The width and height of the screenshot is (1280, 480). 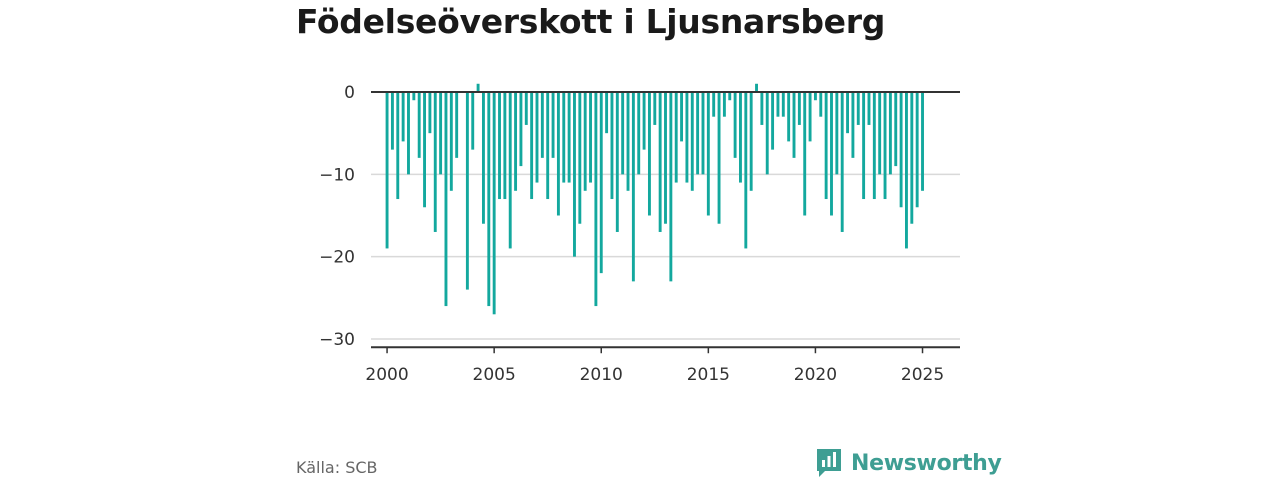 What do you see at coordinates (337, 340) in the screenshot?
I see `y-tick-label: −30` at bounding box center [337, 340].